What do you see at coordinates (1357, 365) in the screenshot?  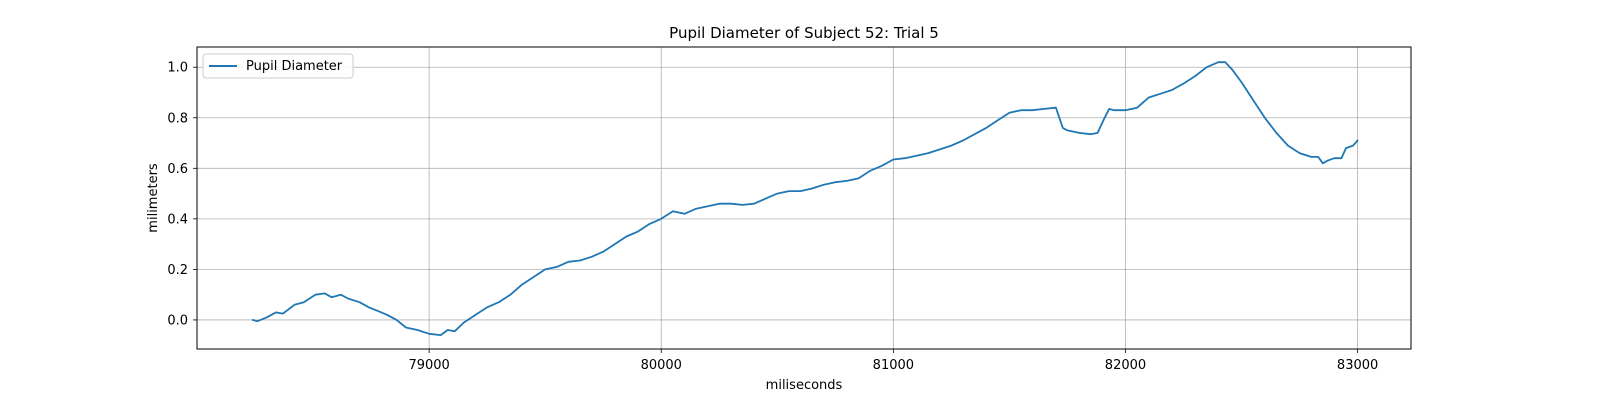 I see `x-tick-label: 83000` at bounding box center [1357, 365].